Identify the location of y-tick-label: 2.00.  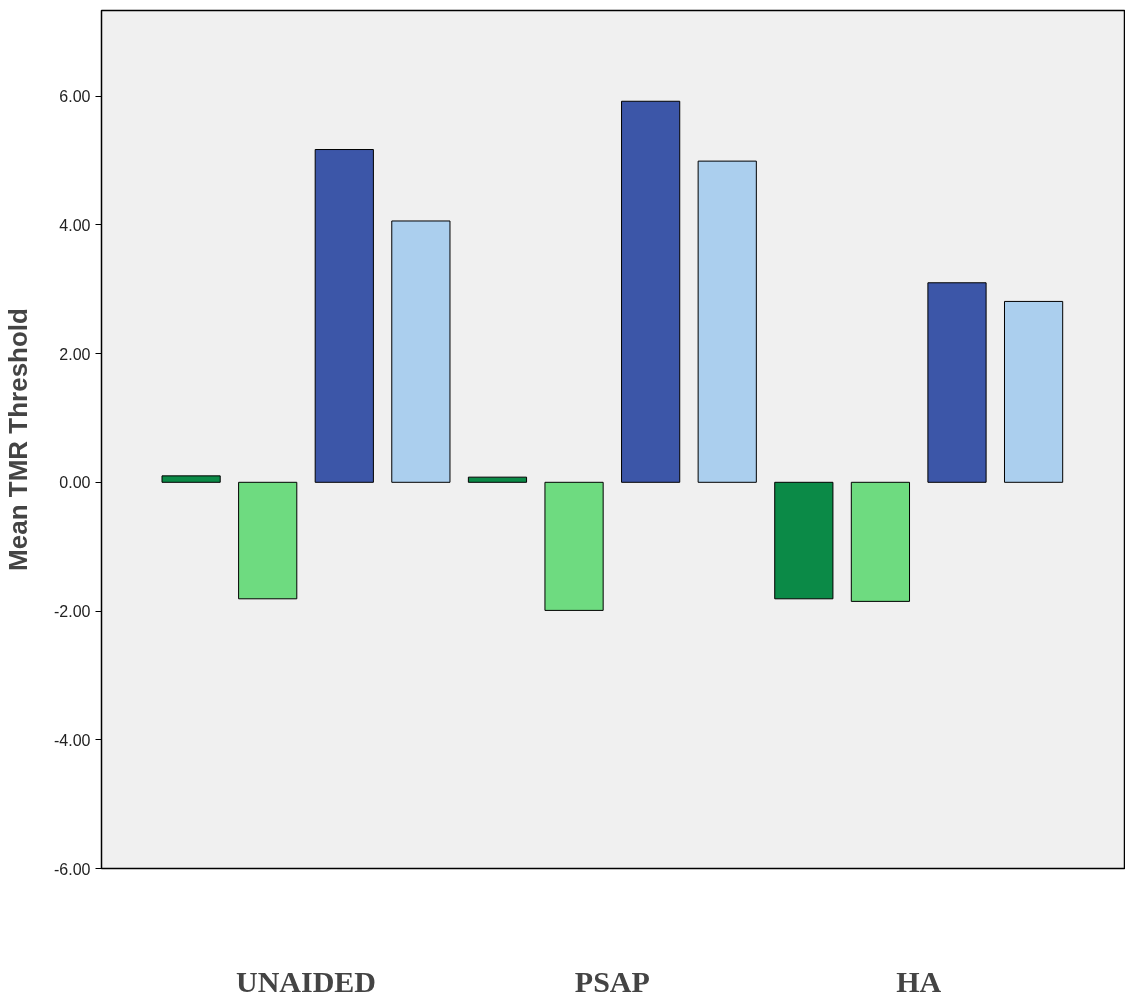
(75, 354).